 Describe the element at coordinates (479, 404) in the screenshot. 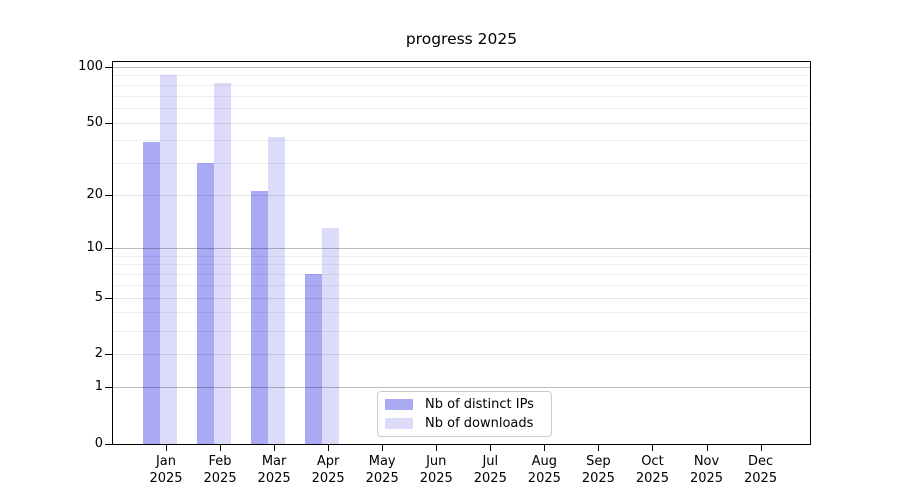

I see `legend-label-distinct-ips: Nb of distinct IPs` at that location.